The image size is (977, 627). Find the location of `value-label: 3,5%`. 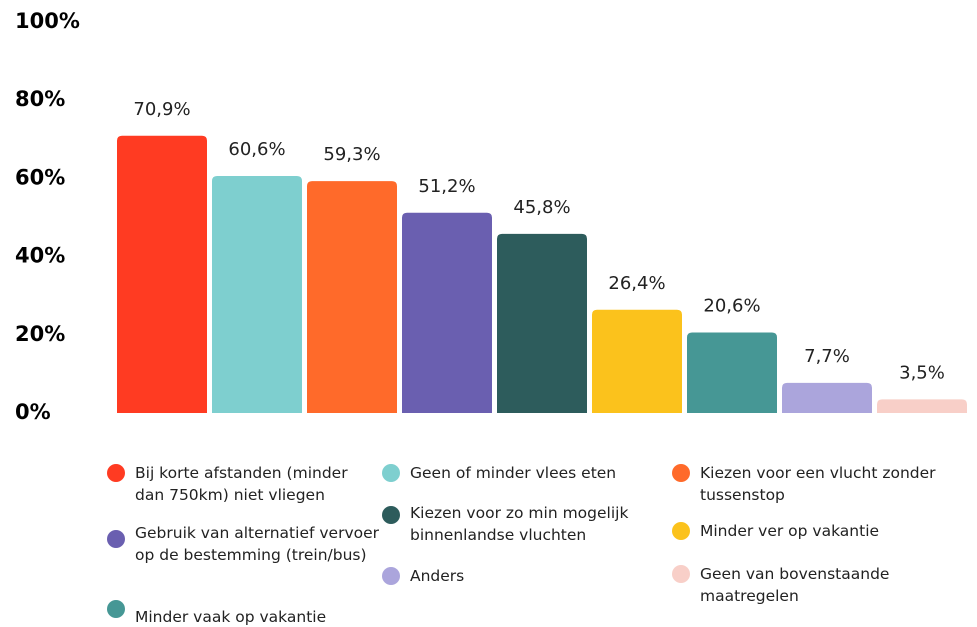

value-label: 3,5% is located at coordinates (922, 372).